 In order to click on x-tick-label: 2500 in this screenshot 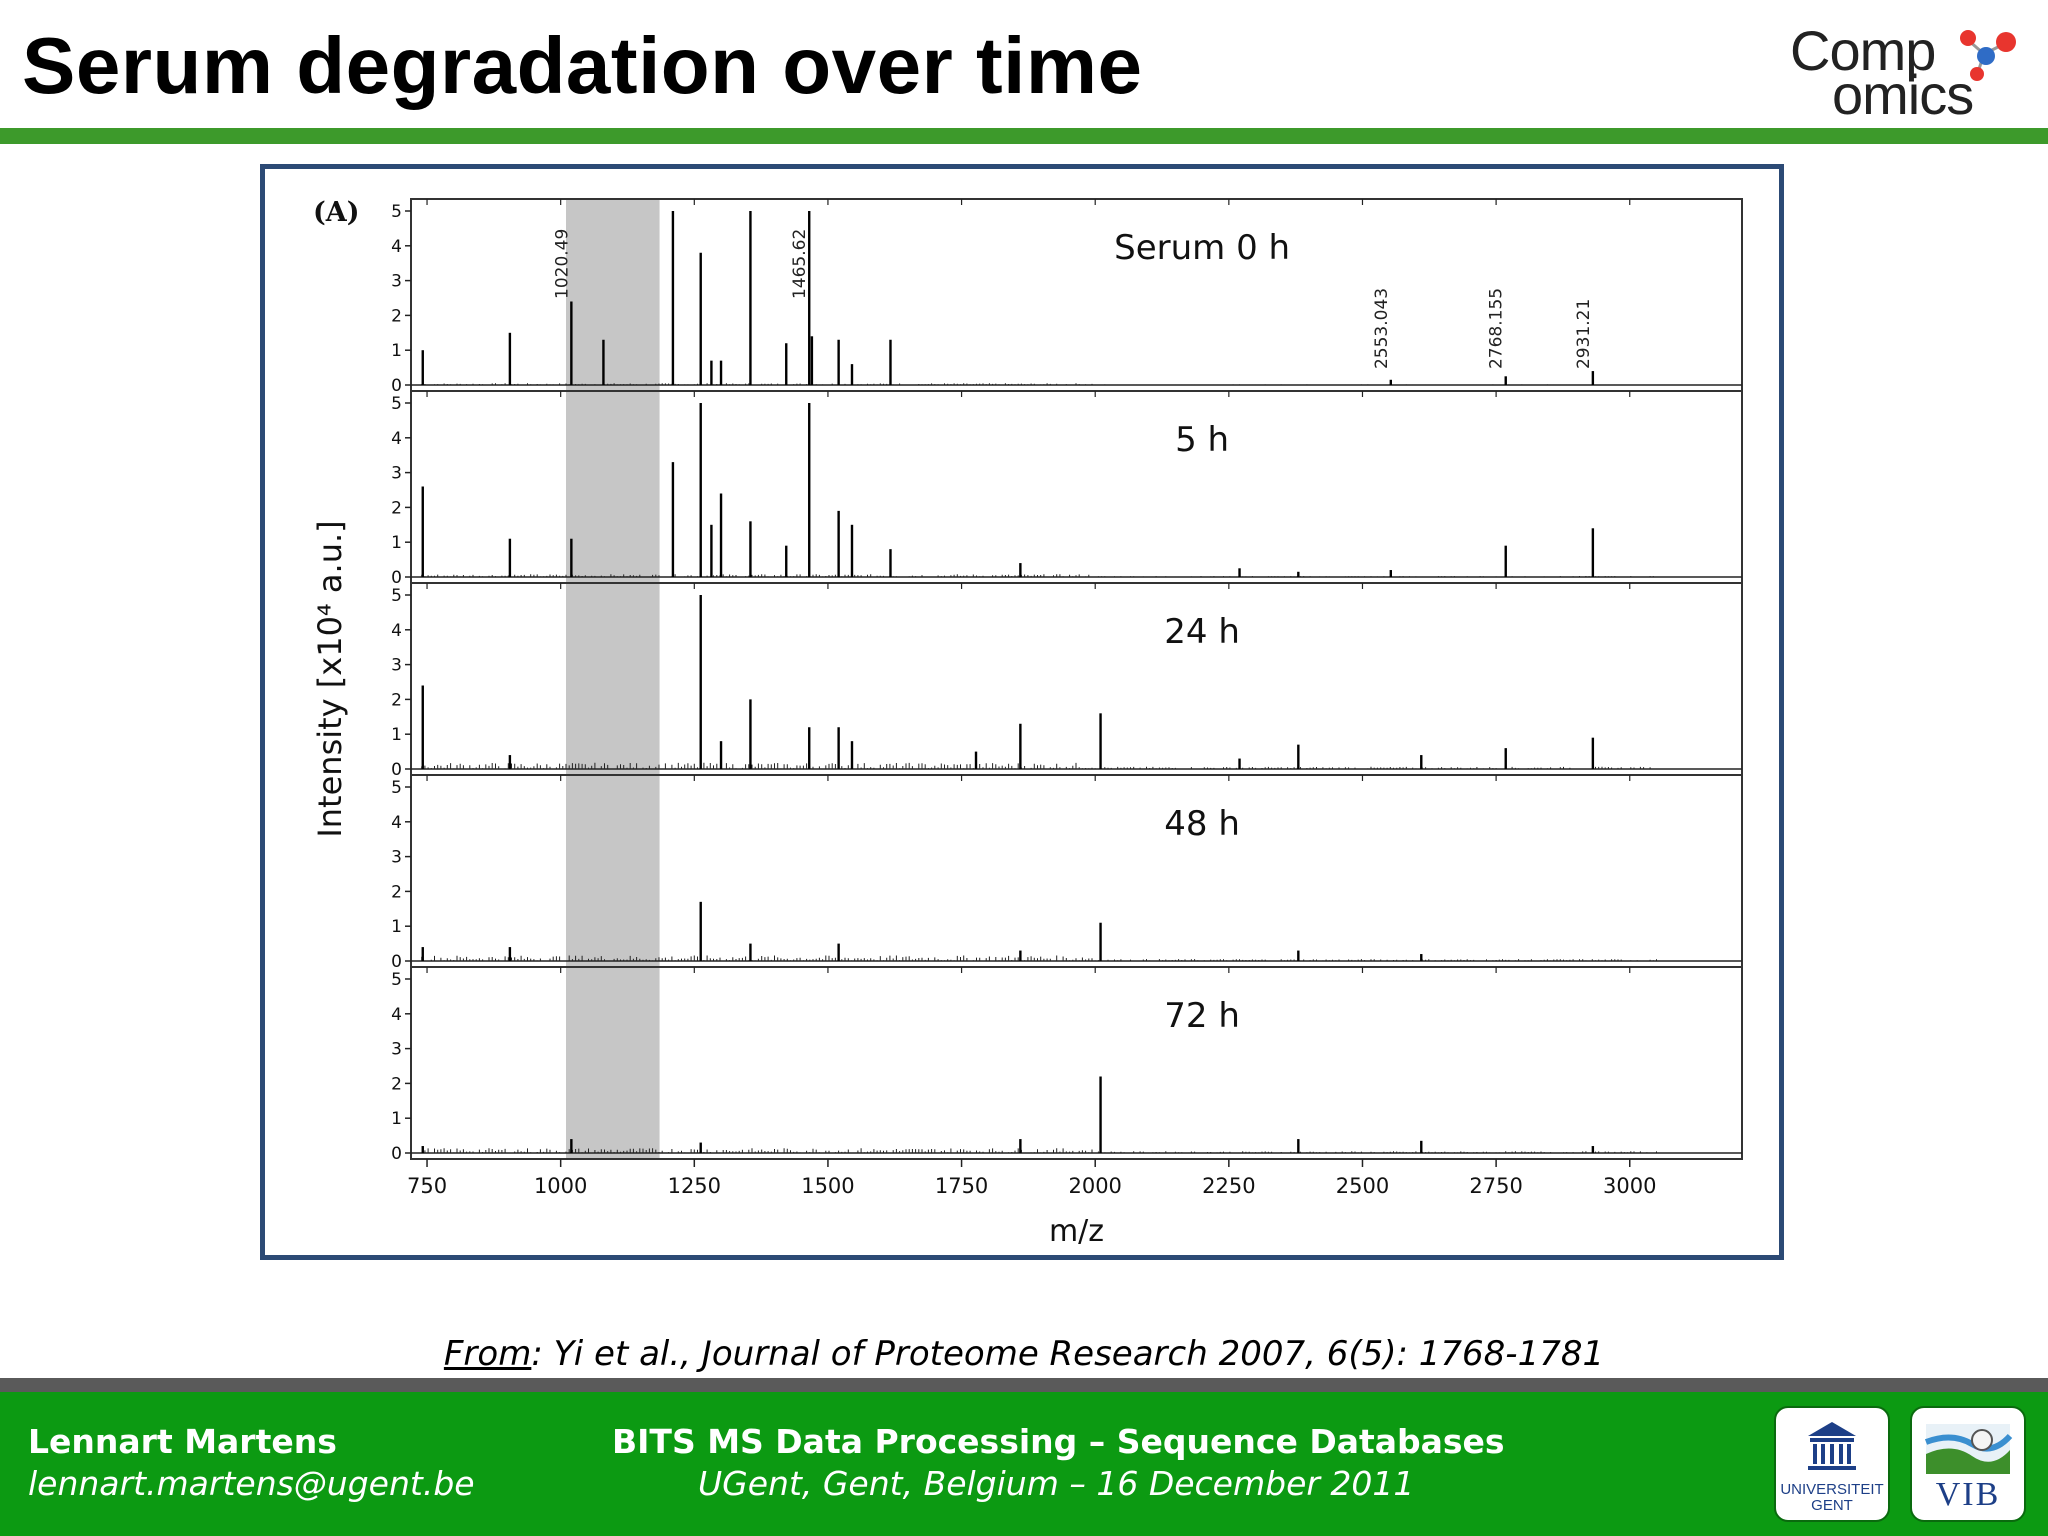, I will do `click(1362, 1186)`.